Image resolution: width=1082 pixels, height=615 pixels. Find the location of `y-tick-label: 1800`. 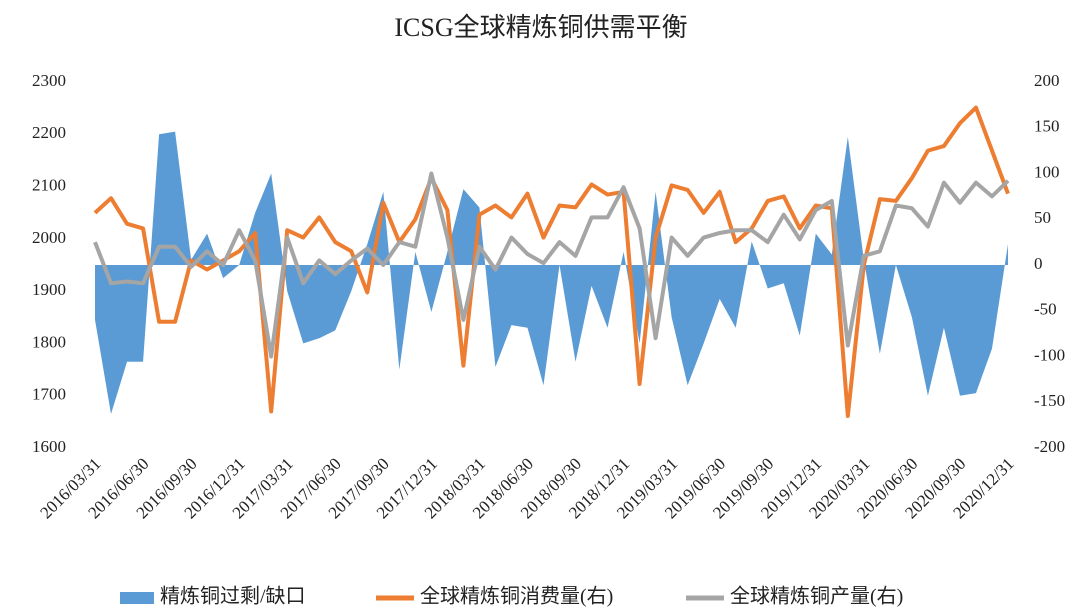

y-tick-label: 1800 is located at coordinates (49, 341).